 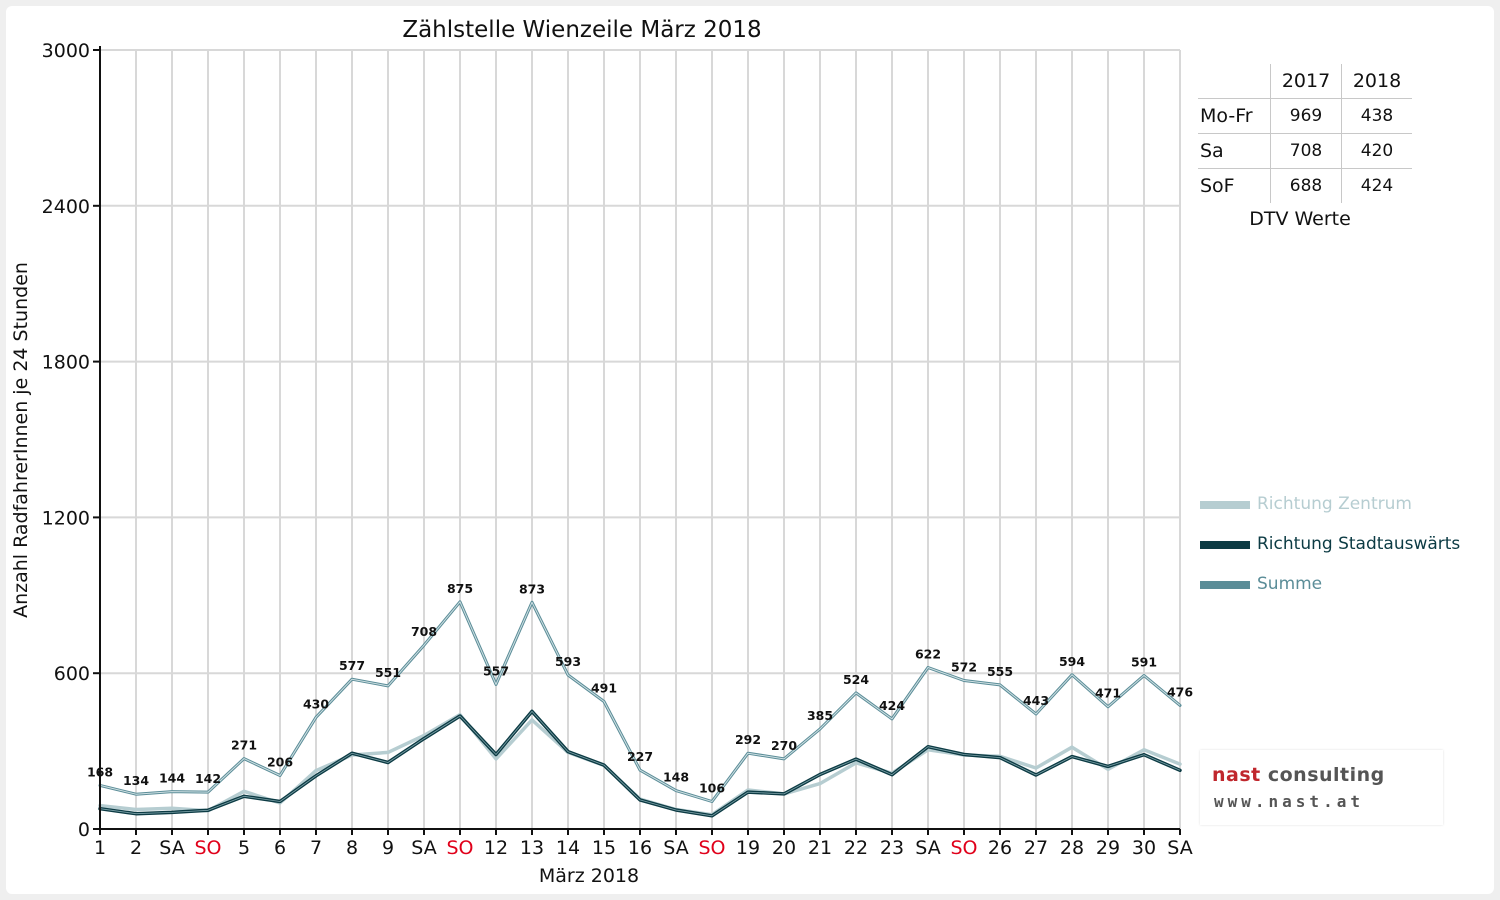 I want to click on dtv-value-2017: 708, so click(x=1306, y=151).